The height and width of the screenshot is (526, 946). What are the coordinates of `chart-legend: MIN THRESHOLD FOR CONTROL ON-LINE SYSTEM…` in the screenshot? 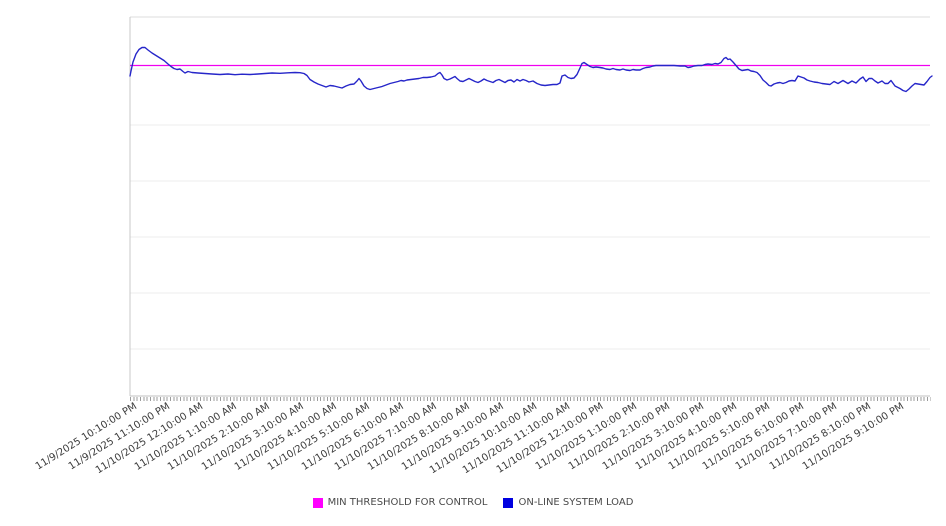 It's located at (473, 502).